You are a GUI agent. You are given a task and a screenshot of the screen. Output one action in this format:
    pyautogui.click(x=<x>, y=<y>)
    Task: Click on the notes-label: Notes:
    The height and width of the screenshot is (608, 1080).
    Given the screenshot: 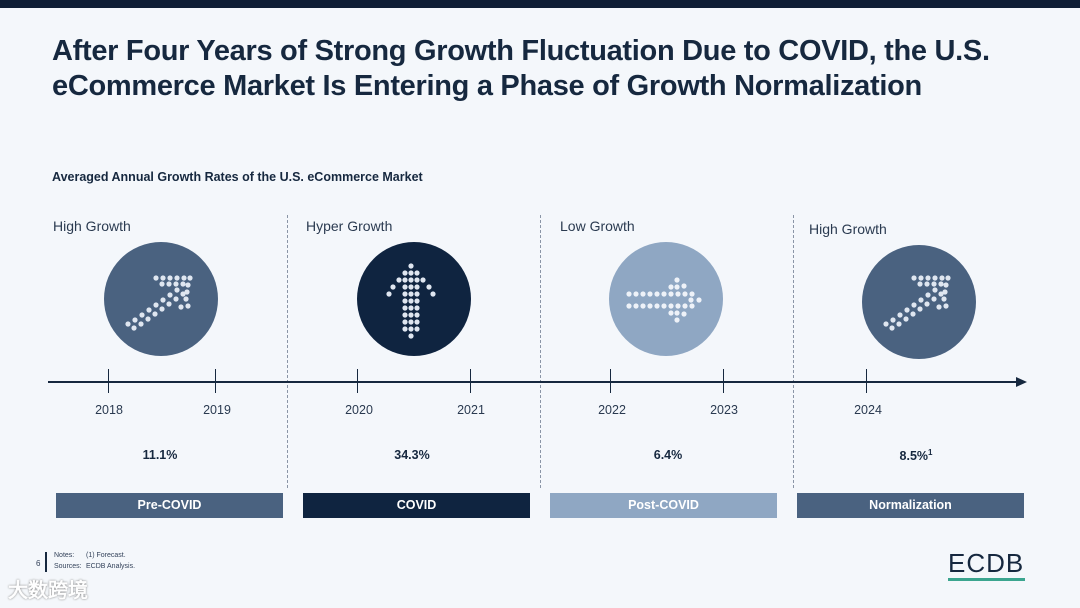 What is the action you would take?
    pyautogui.click(x=64, y=555)
    